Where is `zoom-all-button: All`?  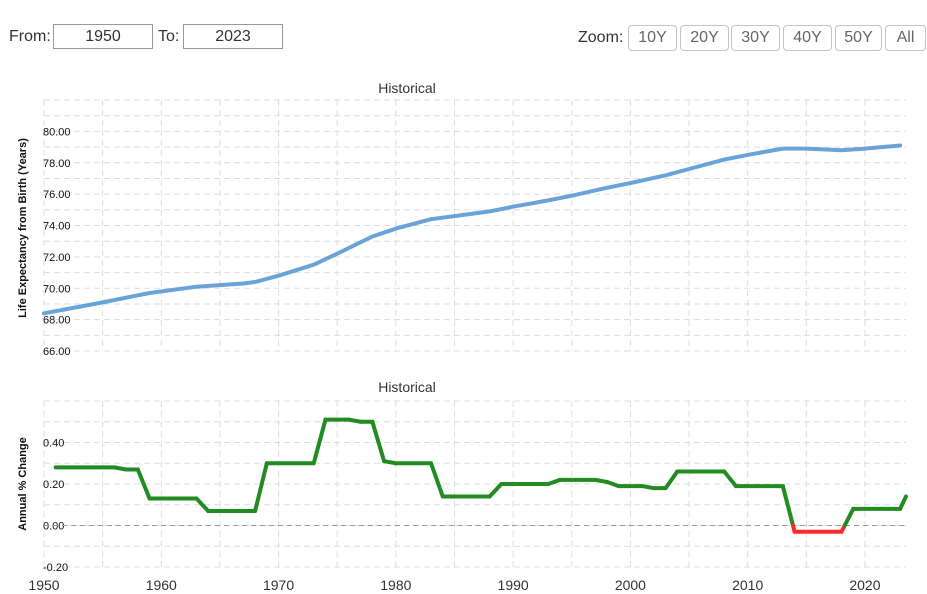 zoom-all-button: All is located at coordinates (905, 38).